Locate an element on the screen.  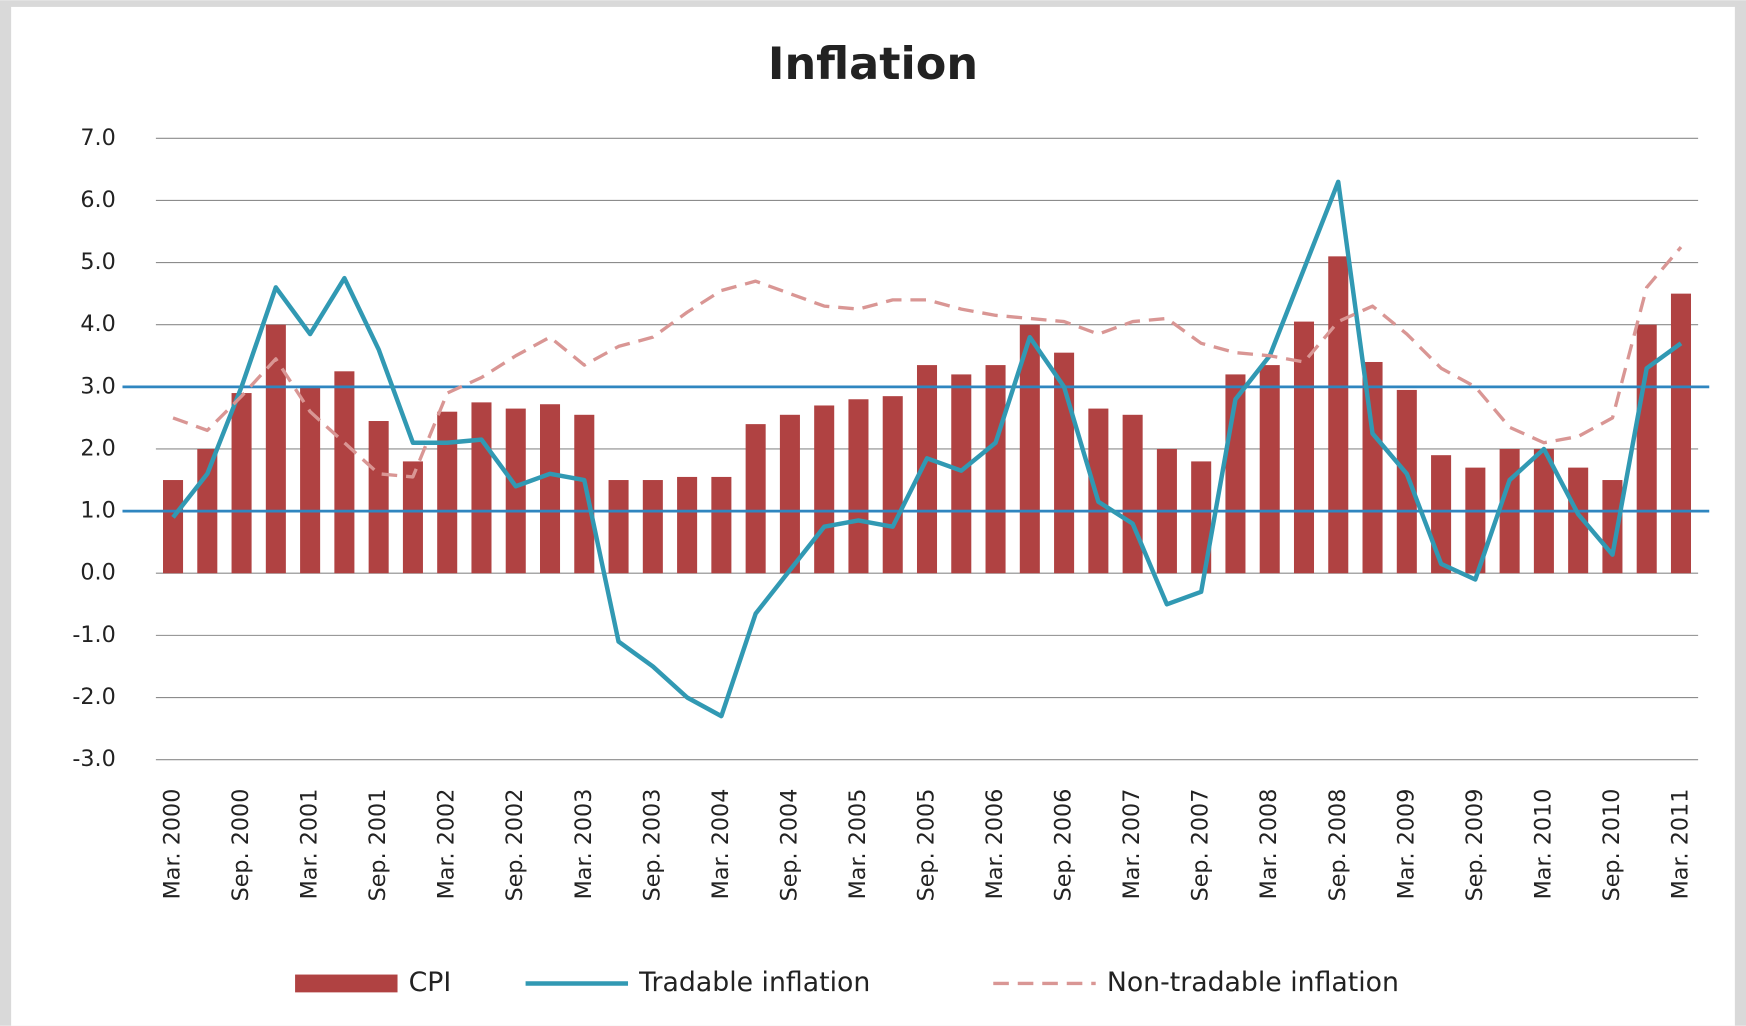
x-tick-label: Mar. 2008 is located at coordinates (1269, 844).